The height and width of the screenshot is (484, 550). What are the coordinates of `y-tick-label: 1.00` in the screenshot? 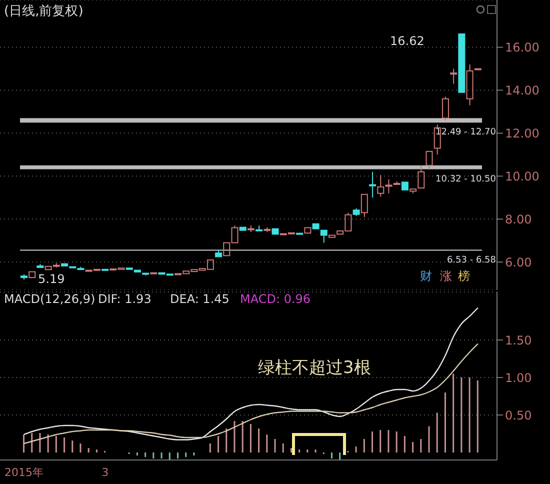 It's located at (518, 377).